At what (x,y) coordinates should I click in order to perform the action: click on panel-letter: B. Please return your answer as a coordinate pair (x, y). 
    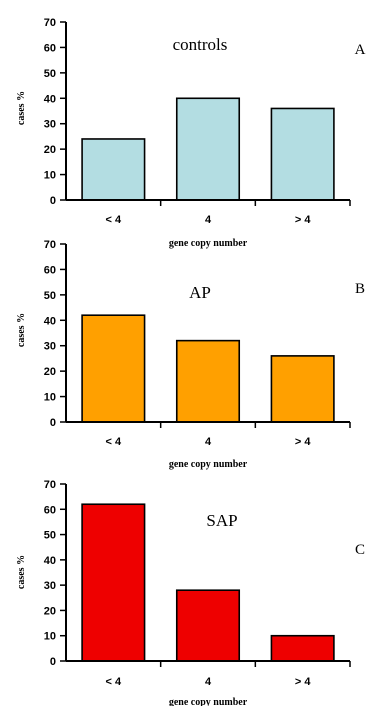
    Looking at the image, I should click on (360, 289).